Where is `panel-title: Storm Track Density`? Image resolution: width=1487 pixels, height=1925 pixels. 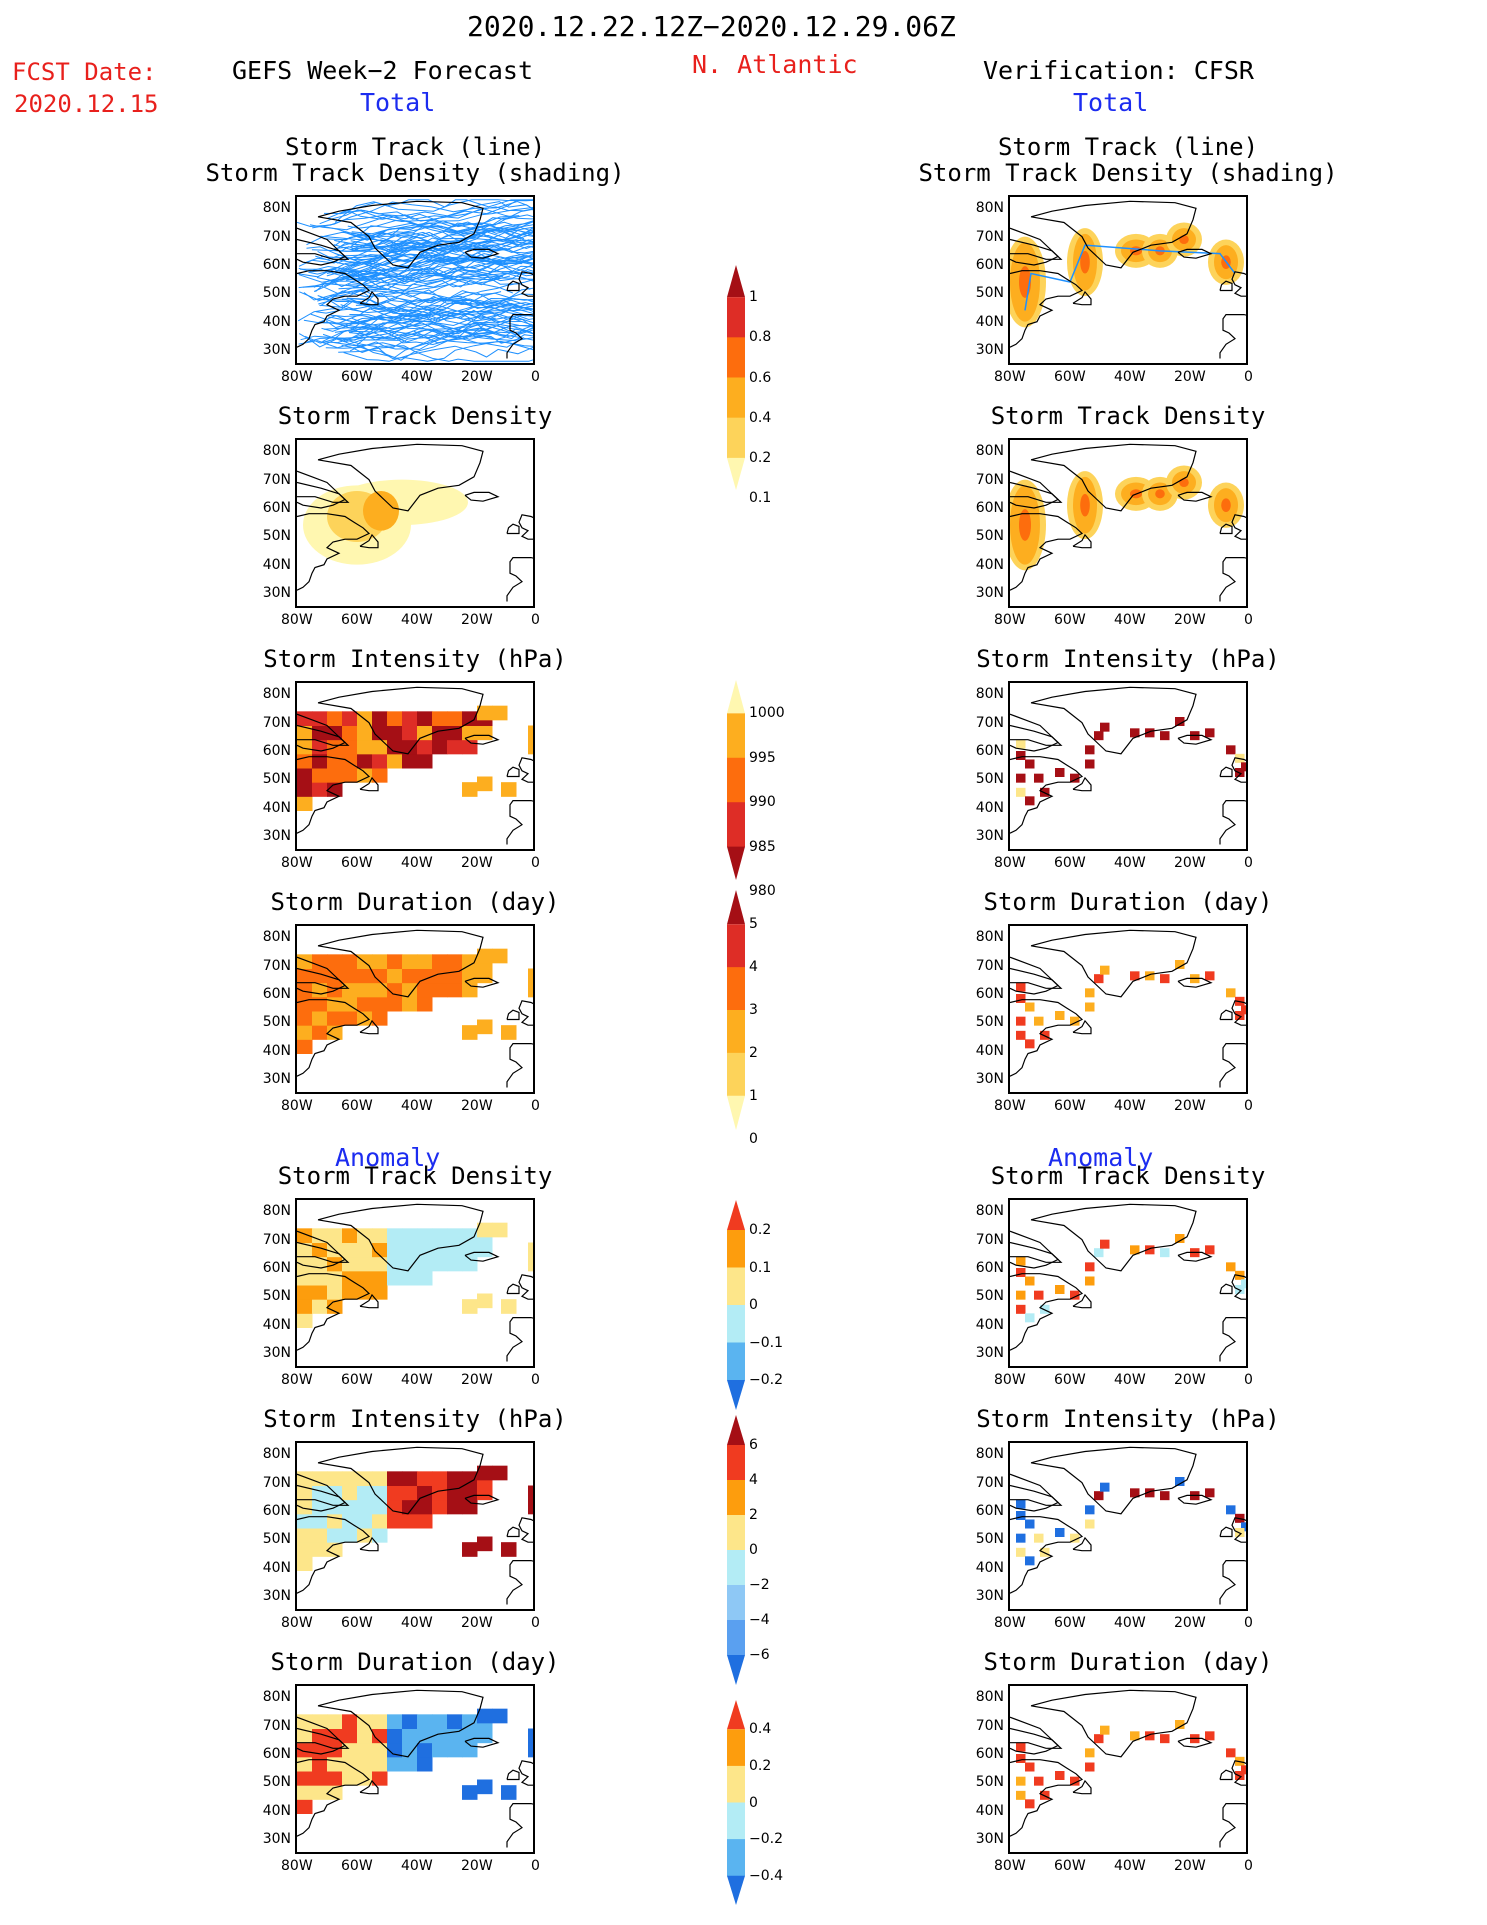
panel-title: Storm Track Density is located at coordinates (1128, 416).